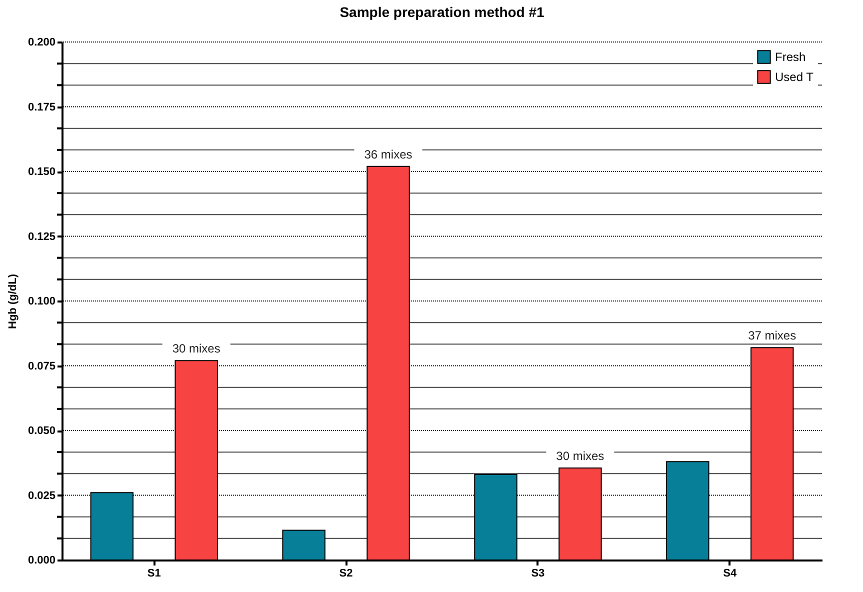 The width and height of the screenshot is (863, 592). What do you see at coordinates (42, 302) in the screenshot?
I see `y-tick-label: 0.100` at bounding box center [42, 302].